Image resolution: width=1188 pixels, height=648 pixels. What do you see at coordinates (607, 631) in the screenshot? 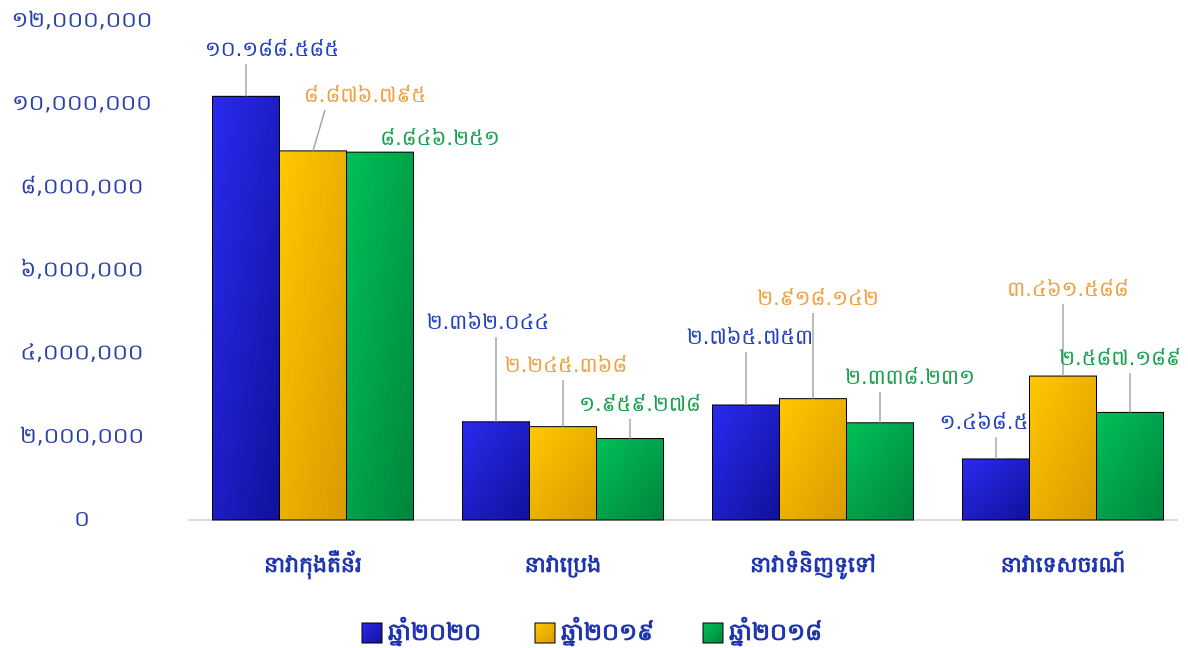
I see `legend-label: ឆ្នាំ២០១៩` at bounding box center [607, 631].